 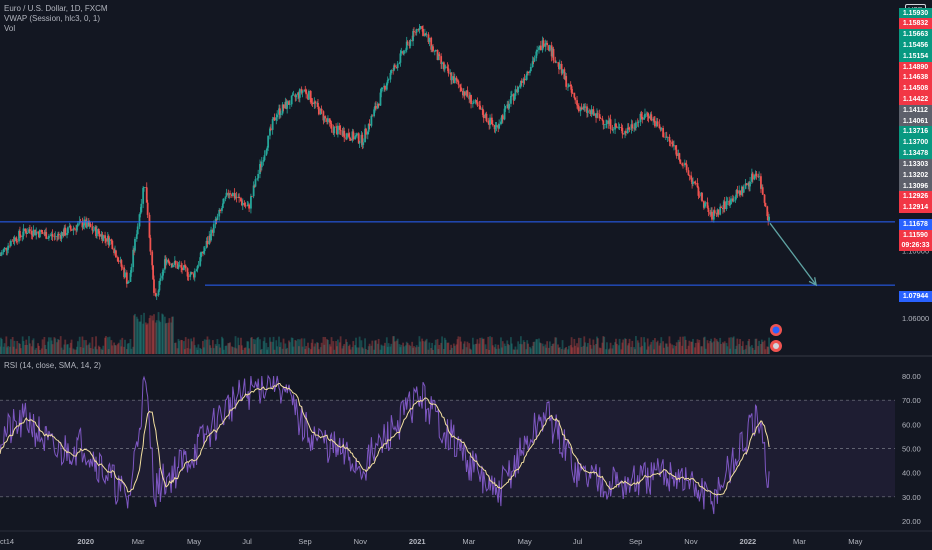 I want to click on rsi-legend: RSI (14, close, SMA, 14, 2), so click(x=52, y=365).